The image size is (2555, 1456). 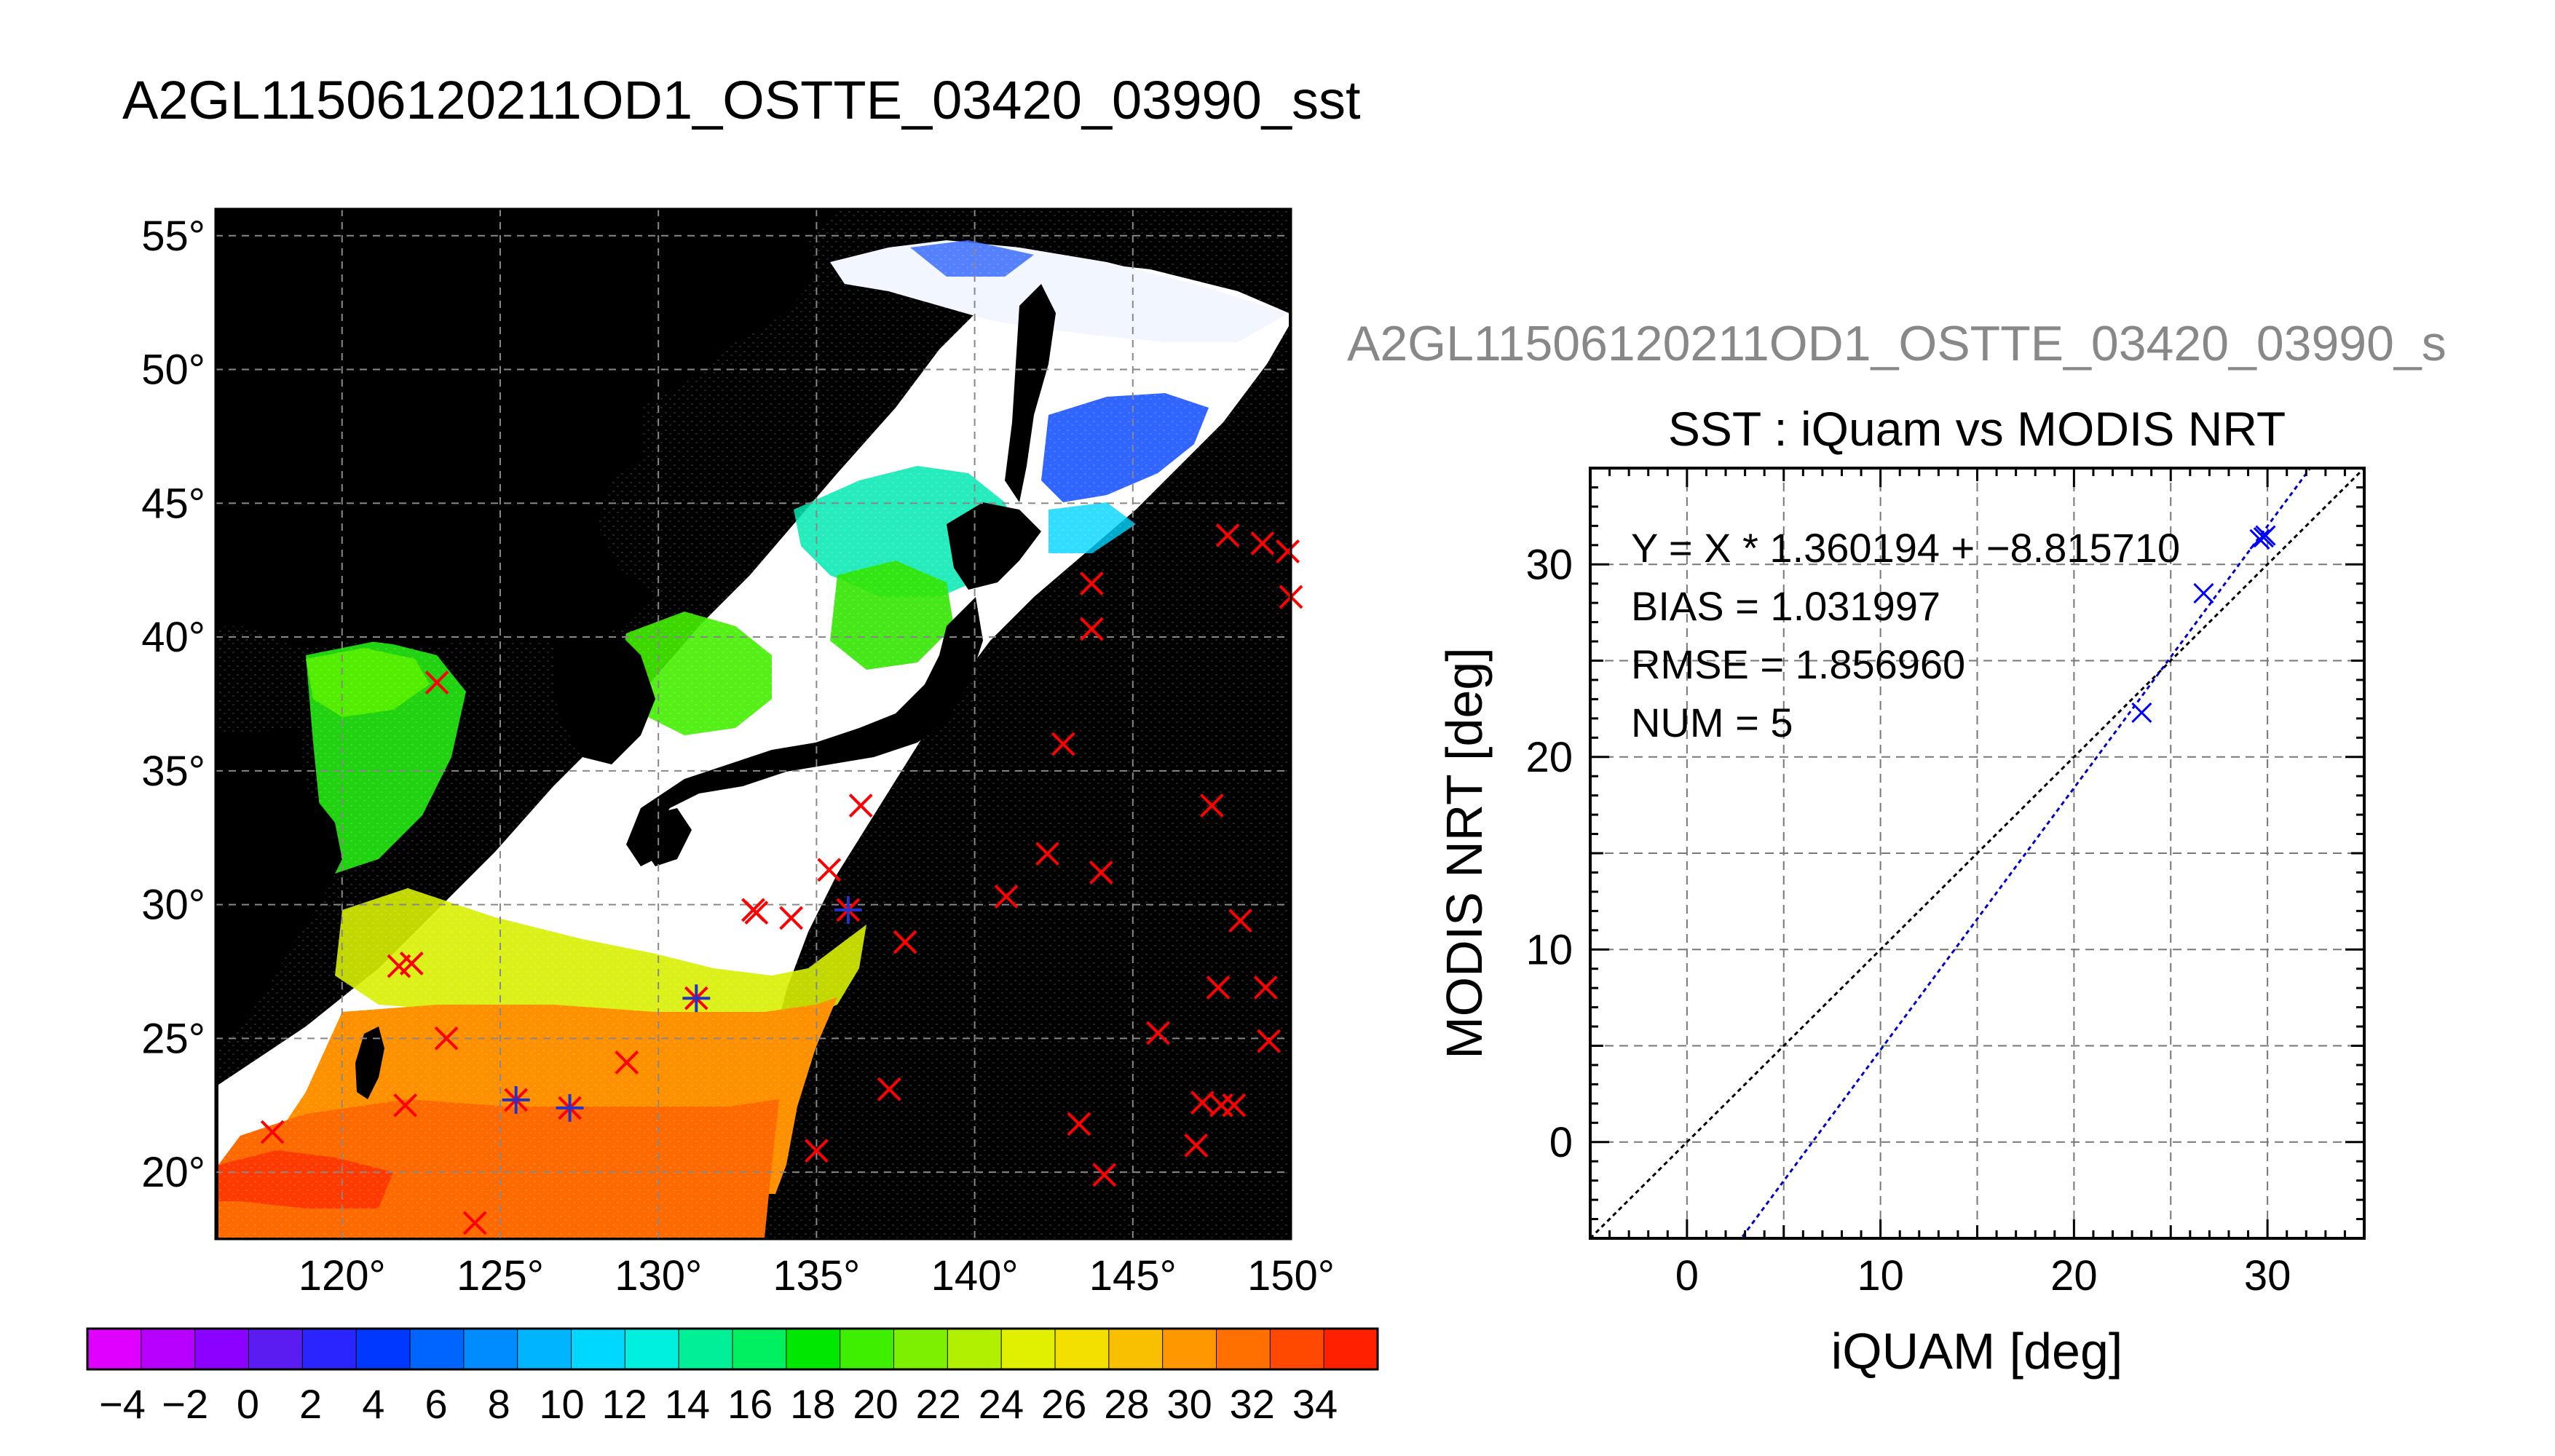 I want to click on fit-line, so click(x=2025, y=853).